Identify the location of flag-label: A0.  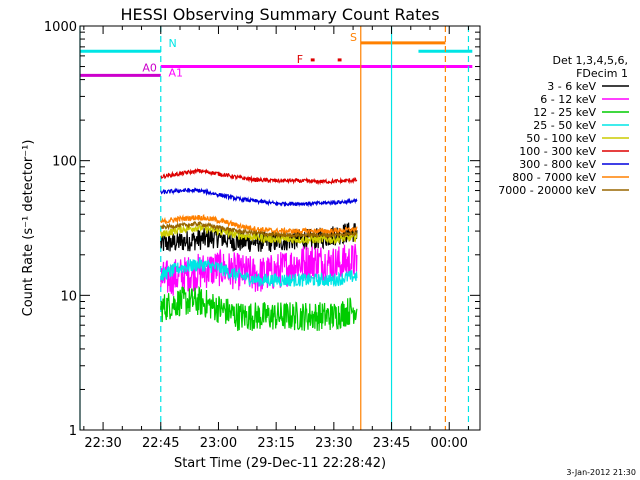
(149, 67).